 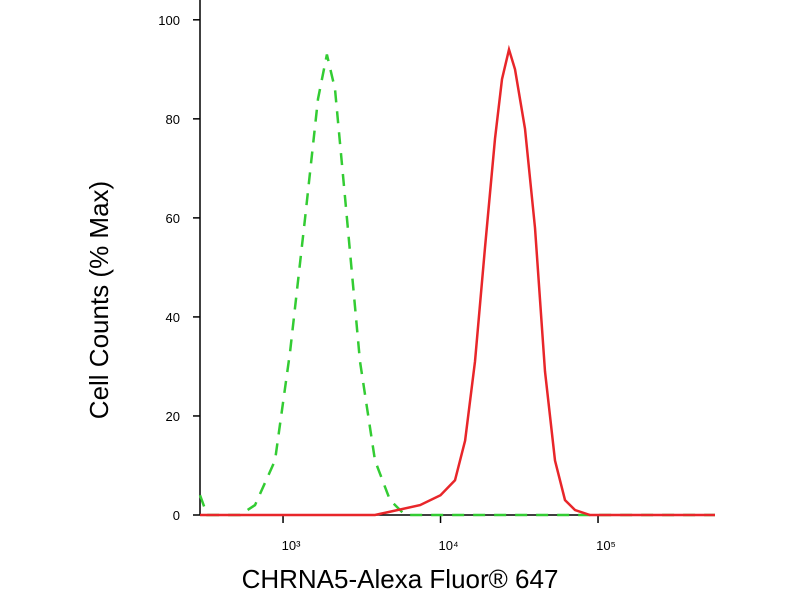 What do you see at coordinates (173, 416) in the screenshot?
I see `y-tick-label: 20` at bounding box center [173, 416].